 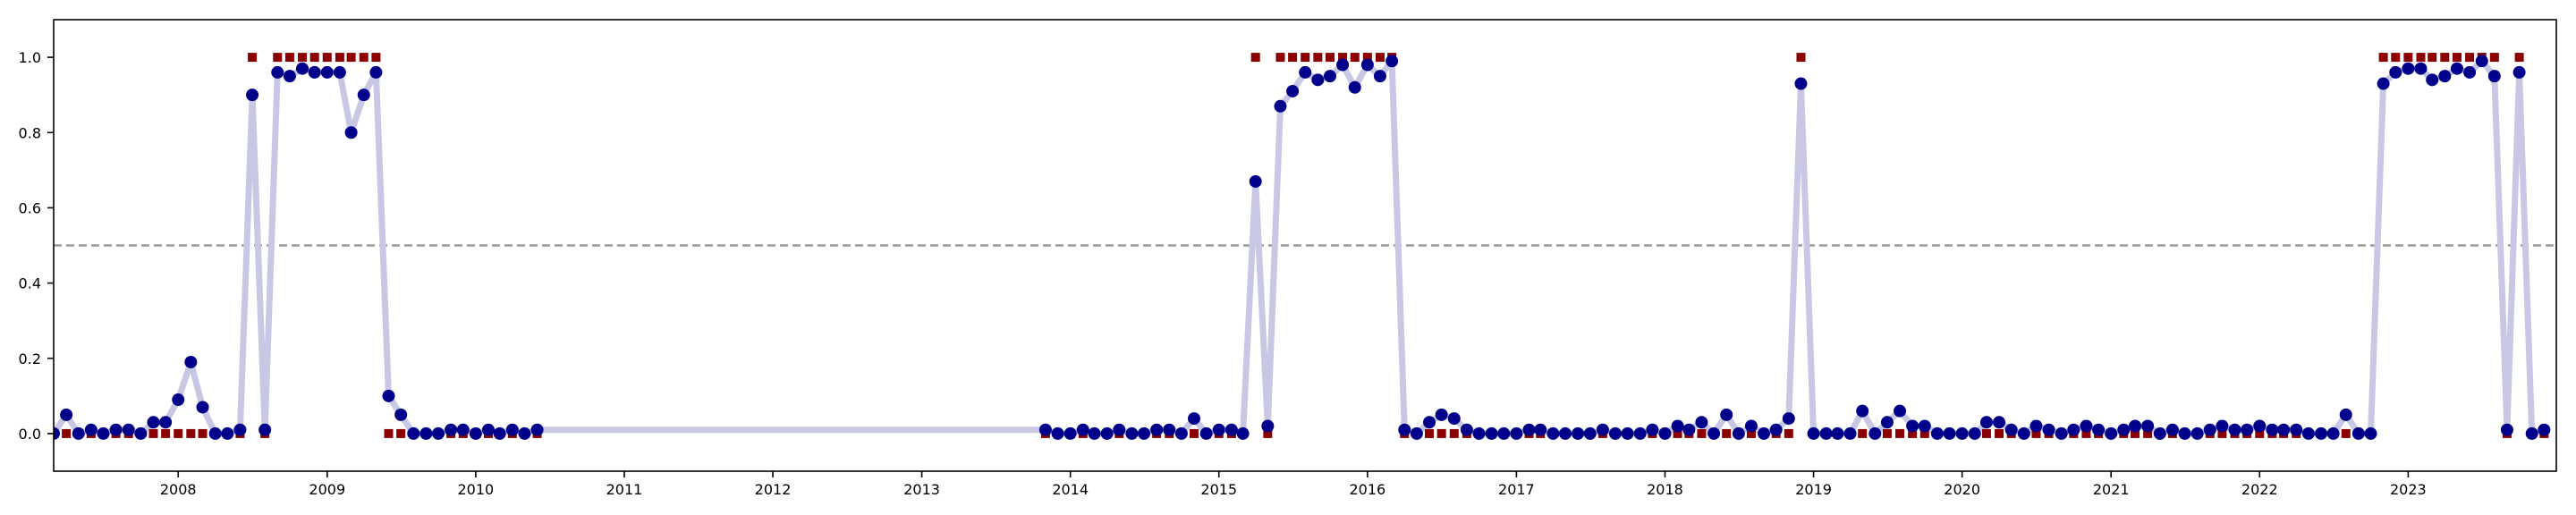 What do you see at coordinates (178, 490) in the screenshot?
I see `x-tick-label-0: 2008` at bounding box center [178, 490].